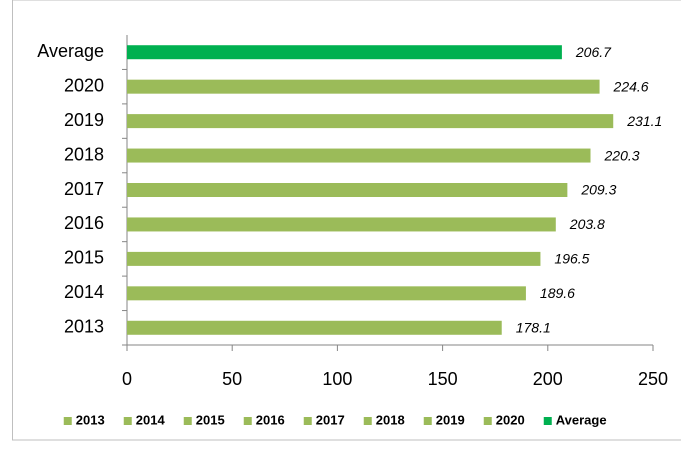 This screenshot has height=449, width=681. I want to click on x-tick-label: 50, so click(232, 379).